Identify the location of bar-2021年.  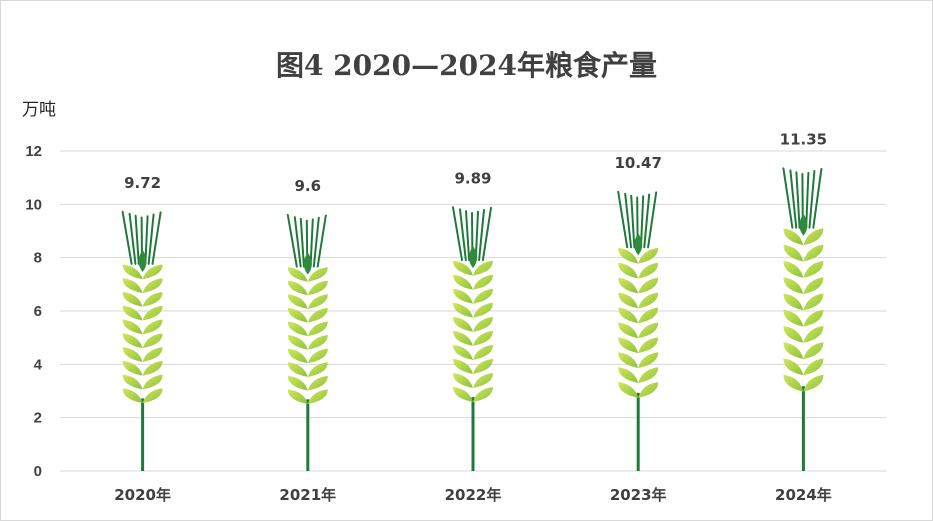
(307, 342).